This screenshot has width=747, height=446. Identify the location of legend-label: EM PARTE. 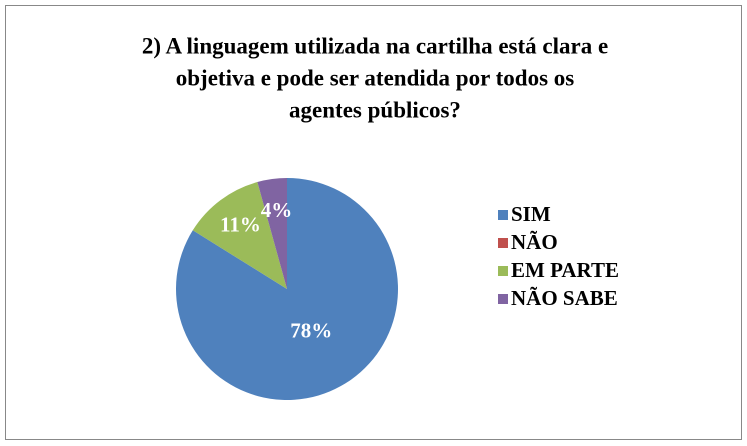
(565, 270).